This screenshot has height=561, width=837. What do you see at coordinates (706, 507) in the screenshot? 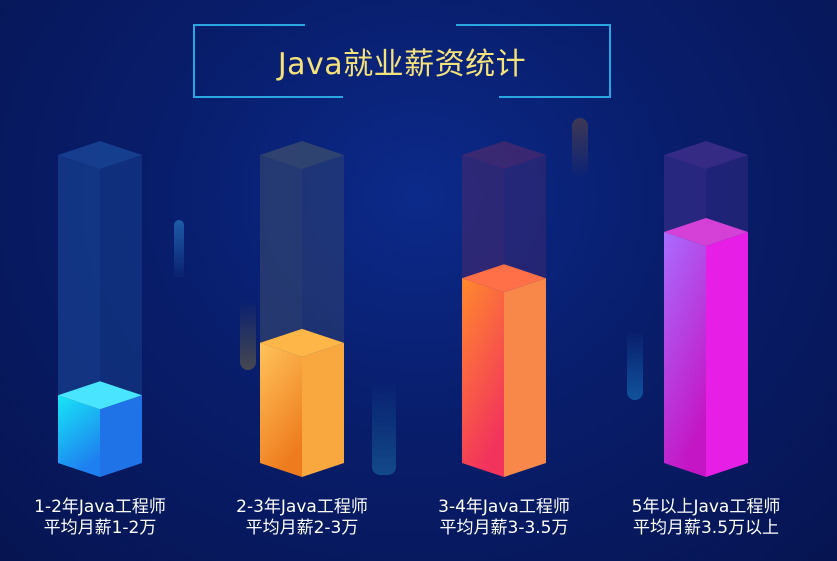
I see `category-label-line-1: 5年以上Java工程师` at bounding box center [706, 507].